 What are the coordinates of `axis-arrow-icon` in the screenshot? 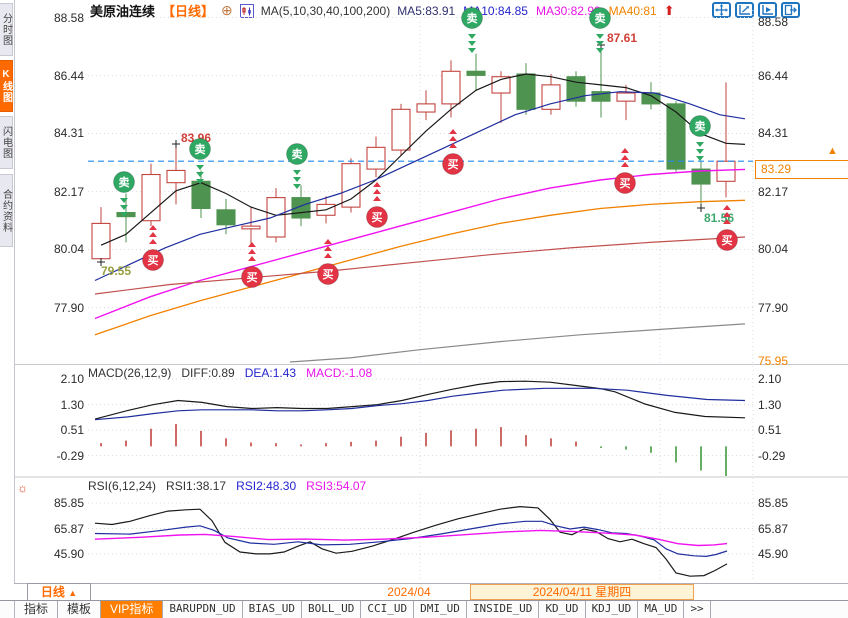 It's located at (744, 10).